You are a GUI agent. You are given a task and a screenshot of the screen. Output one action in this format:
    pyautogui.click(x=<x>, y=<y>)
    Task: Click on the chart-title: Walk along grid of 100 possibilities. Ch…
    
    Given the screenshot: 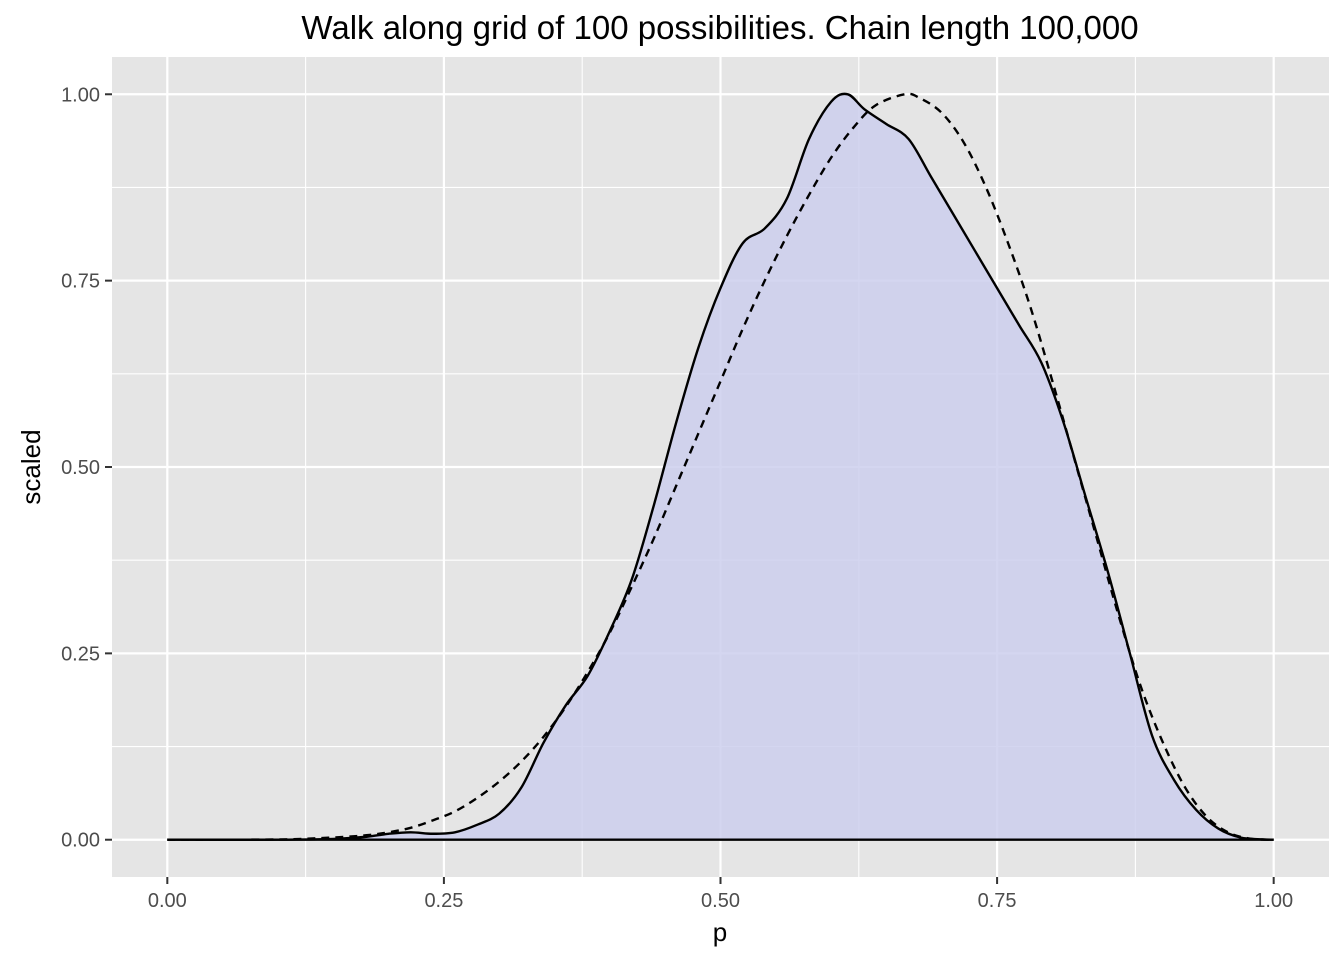 What is the action you would take?
    pyautogui.click(x=719, y=27)
    